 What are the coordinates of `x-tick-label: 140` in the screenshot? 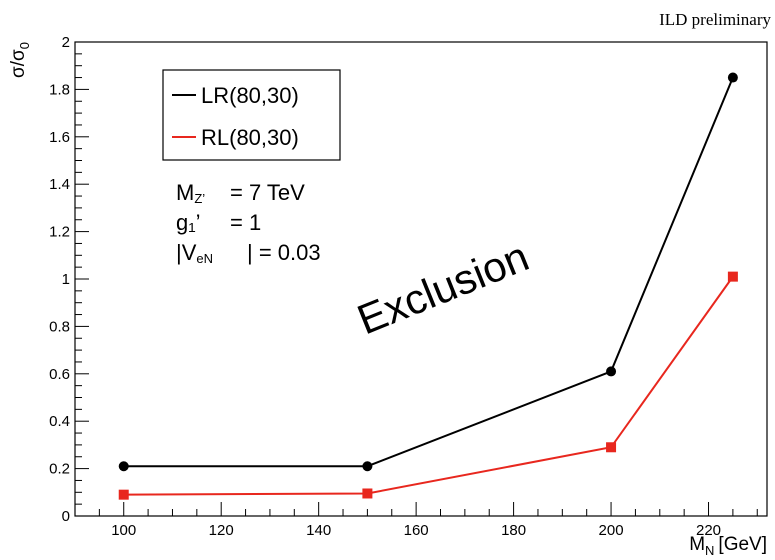 It's located at (318, 530).